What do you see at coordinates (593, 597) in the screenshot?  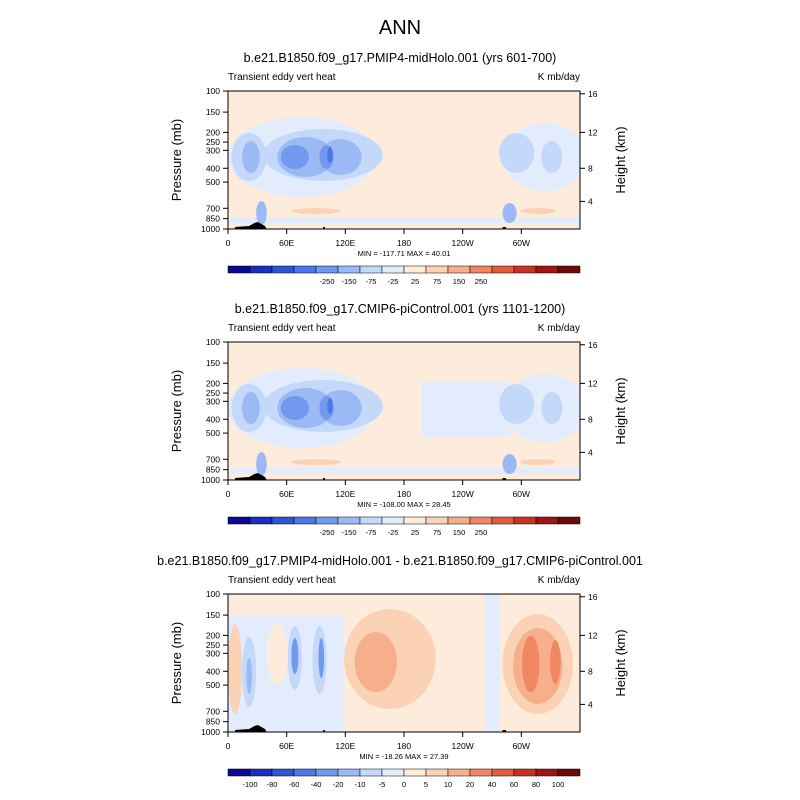 I see `y2-tick-label: 16` at bounding box center [593, 597].